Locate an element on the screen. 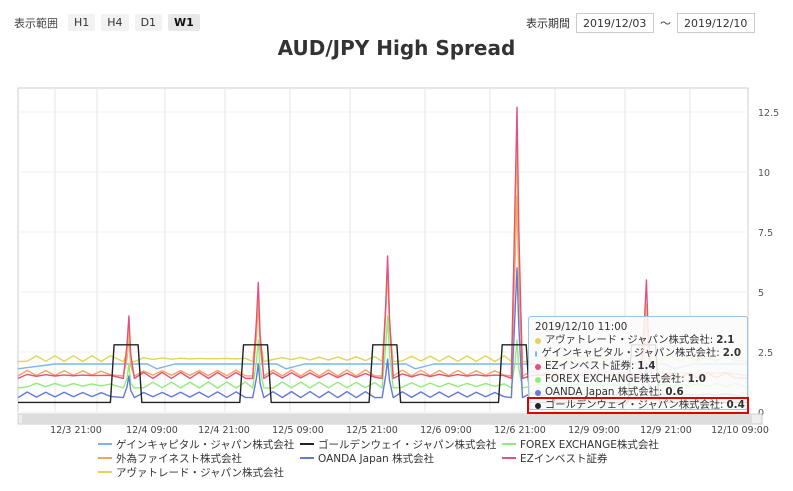 This screenshot has width=793, height=491. period-label: 表示期間 is located at coordinates (548, 23).